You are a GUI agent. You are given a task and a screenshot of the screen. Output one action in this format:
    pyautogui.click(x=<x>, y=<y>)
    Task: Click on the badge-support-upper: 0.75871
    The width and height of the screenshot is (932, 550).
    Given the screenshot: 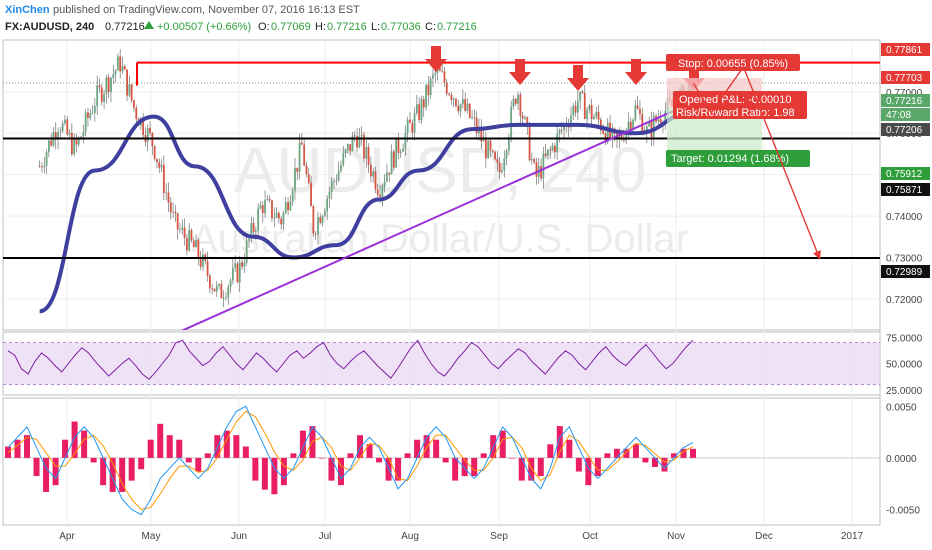 What is the action you would take?
    pyautogui.click(x=904, y=190)
    